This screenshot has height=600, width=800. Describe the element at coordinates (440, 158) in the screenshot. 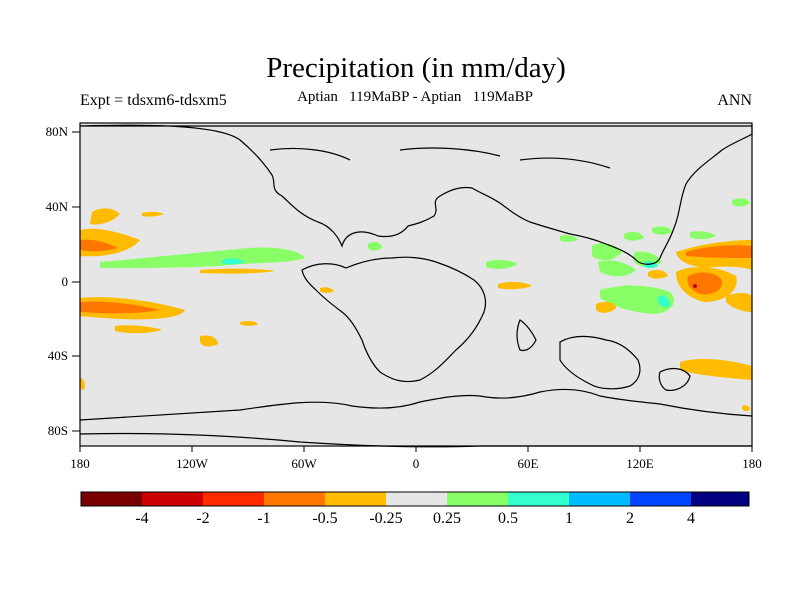

I see `coastline-arctic` at that location.